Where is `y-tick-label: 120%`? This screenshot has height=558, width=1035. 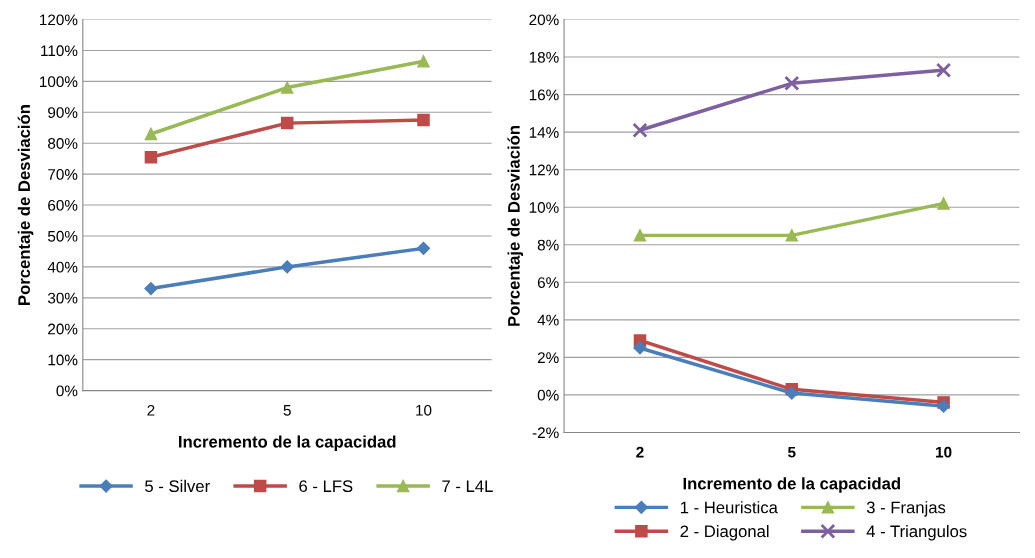
y-tick-label: 120% is located at coordinates (59, 20).